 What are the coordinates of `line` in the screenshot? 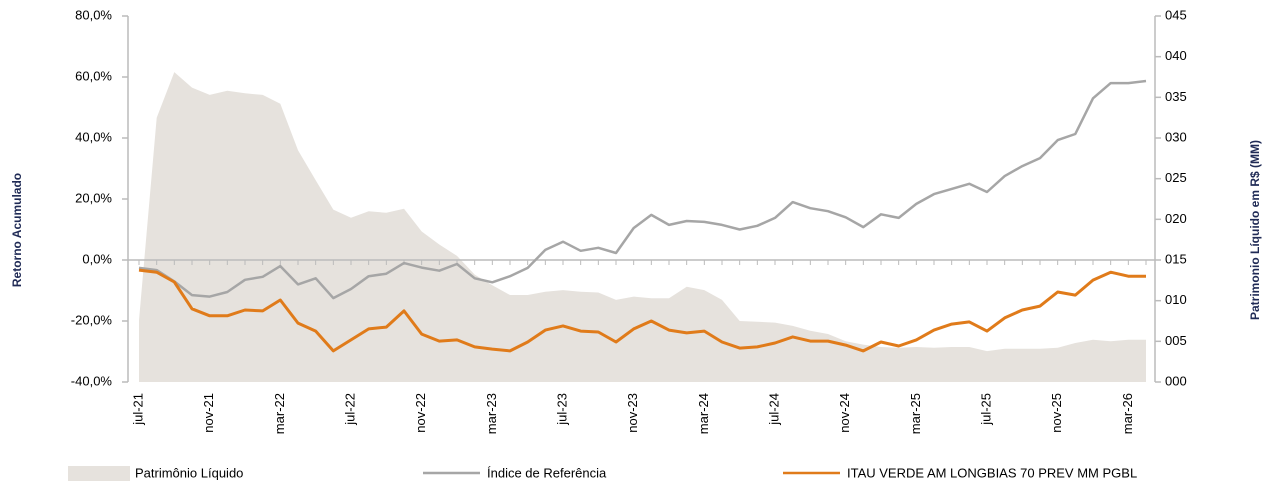 It's located at (642, 310).